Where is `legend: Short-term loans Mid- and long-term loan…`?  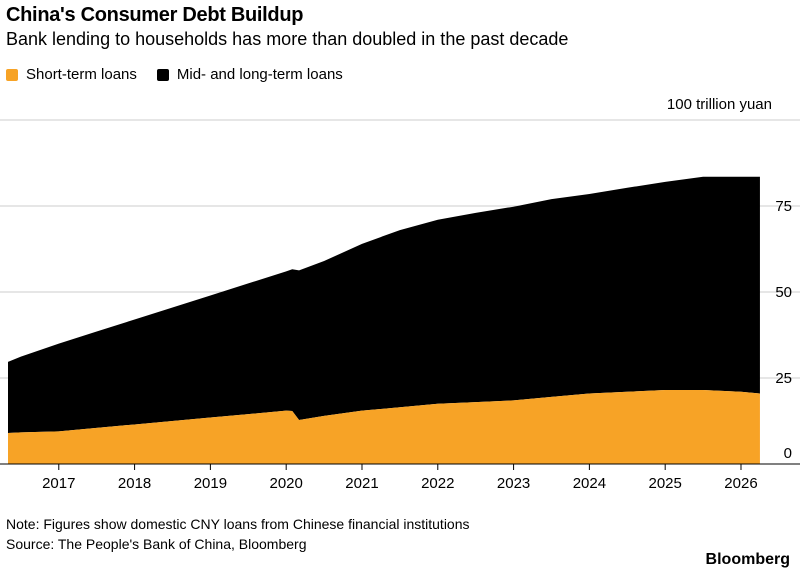 legend: Short-term loans Mid- and long-term loan… is located at coordinates (184, 74).